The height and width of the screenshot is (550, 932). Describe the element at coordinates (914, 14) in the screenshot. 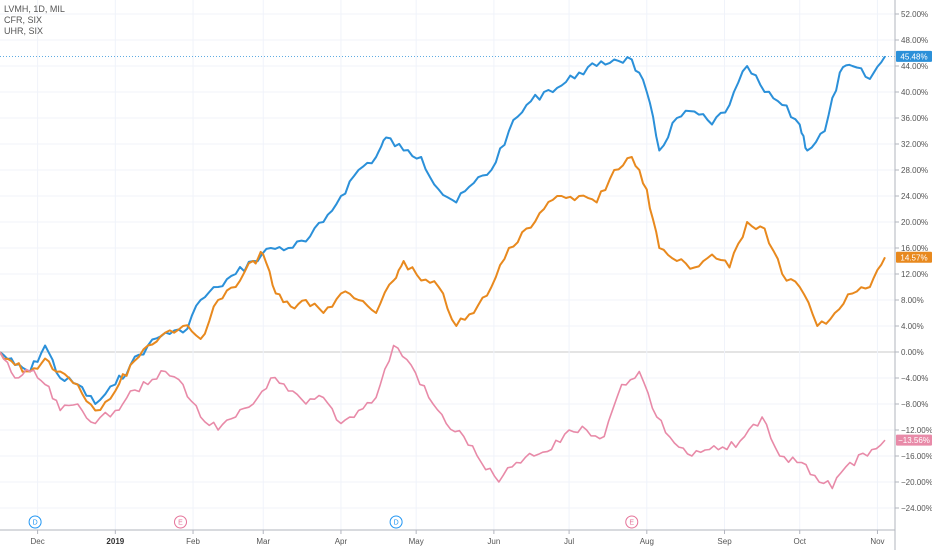

I see `y-tick-label: 52.00%` at that location.